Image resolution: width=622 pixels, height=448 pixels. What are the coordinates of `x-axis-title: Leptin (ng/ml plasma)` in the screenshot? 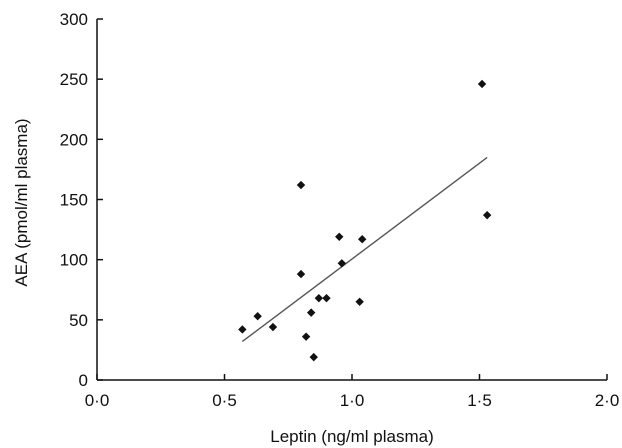 It's located at (351, 436).